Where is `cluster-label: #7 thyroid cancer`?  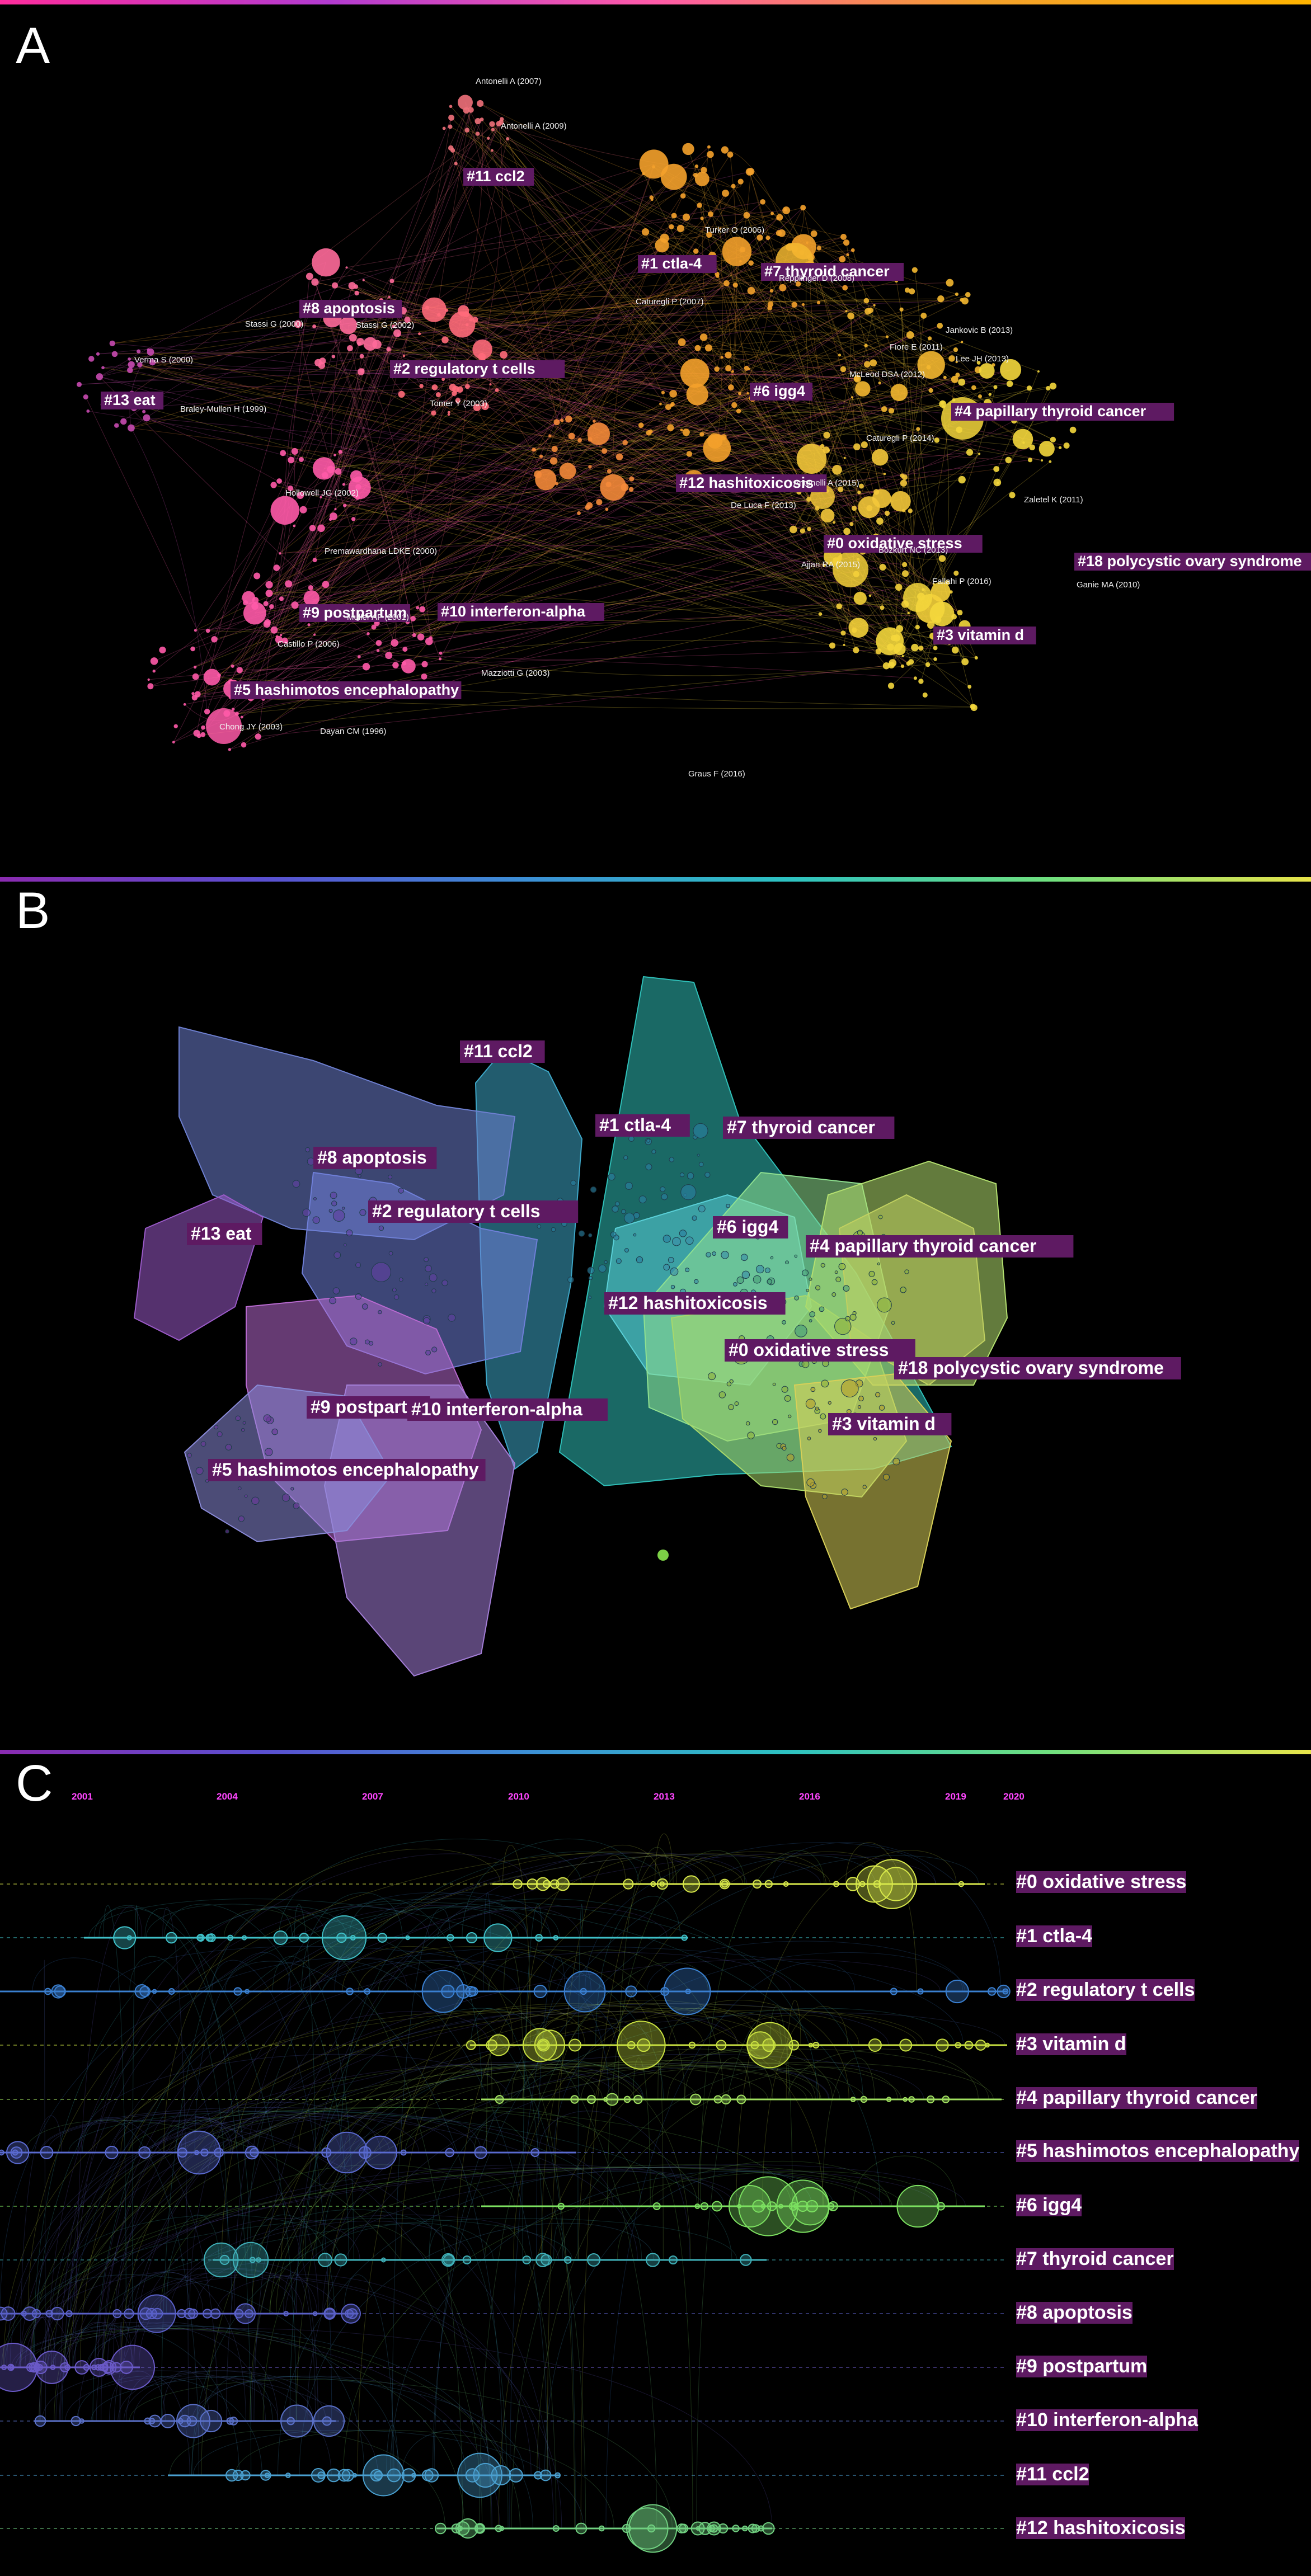
cluster-label: #7 thyroid cancer is located at coordinates (809, 1128).